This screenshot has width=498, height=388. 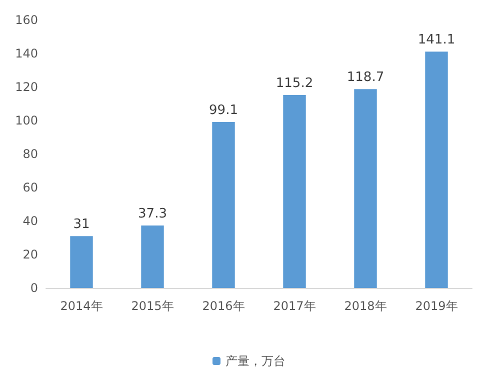 What do you see at coordinates (295, 84) in the screenshot?
I see `data-label: 115.2` at bounding box center [295, 84].